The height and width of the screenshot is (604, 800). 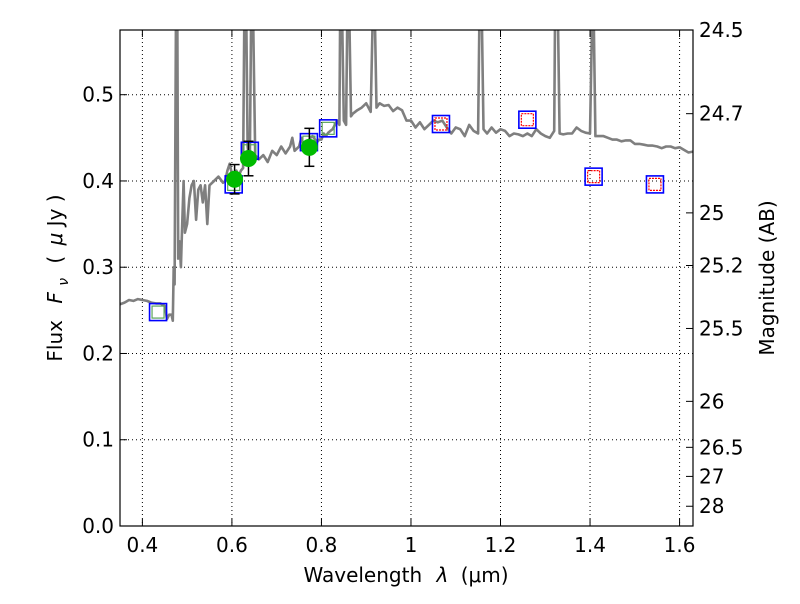 I want to click on y2-tick-label: 28, so click(x=711, y=506).